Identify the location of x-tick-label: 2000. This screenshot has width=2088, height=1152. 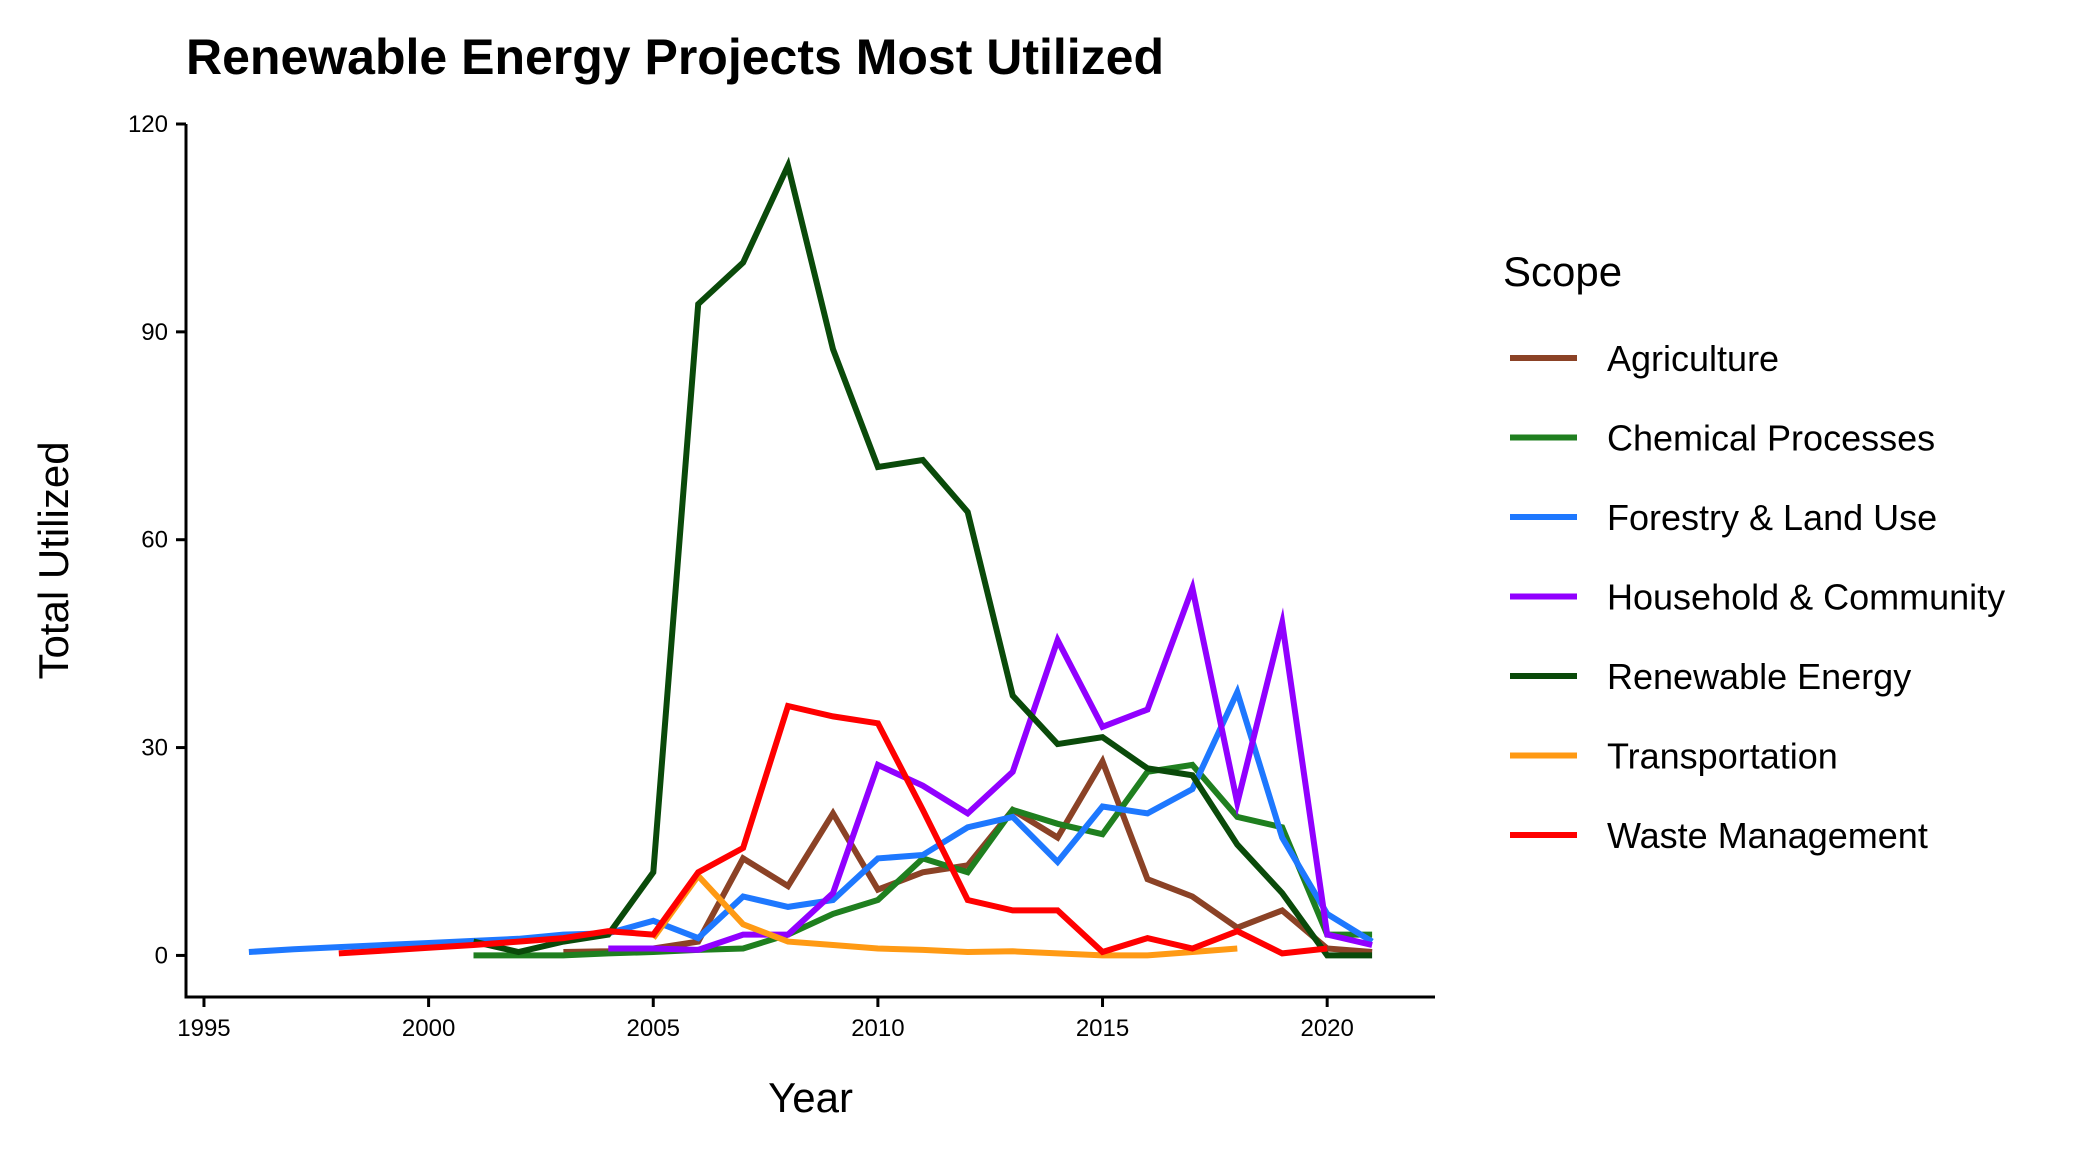
(428, 1028).